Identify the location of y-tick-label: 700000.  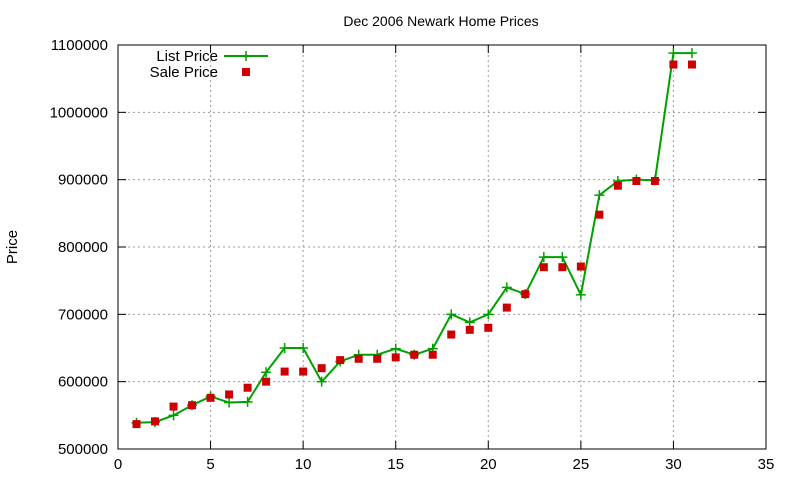
(83, 314).